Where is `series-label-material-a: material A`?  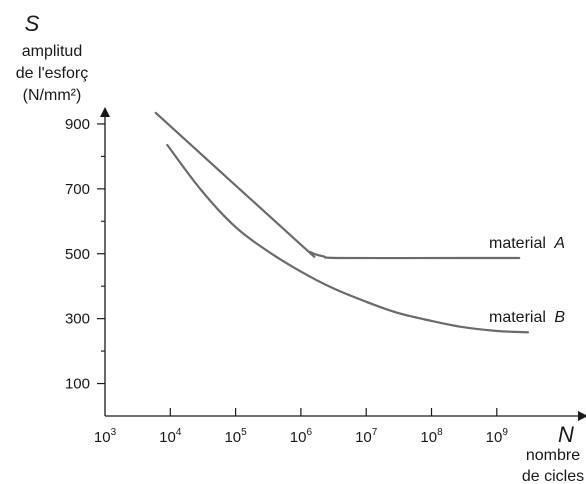
series-label-material-a: material A is located at coordinates (527, 243).